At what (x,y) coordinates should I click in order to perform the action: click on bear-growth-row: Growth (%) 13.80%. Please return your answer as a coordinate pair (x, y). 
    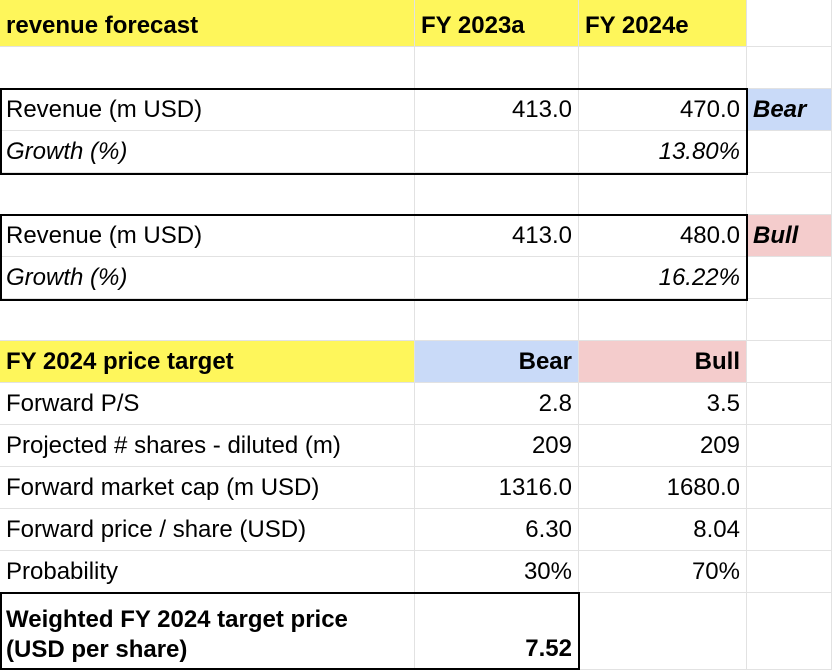
    Looking at the image, I should click on (416, 152).